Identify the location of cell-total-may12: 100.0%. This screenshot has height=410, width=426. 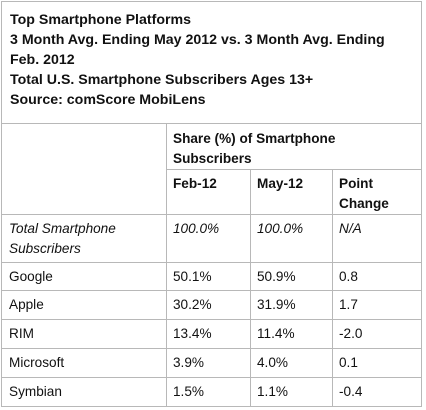
(280, 228).